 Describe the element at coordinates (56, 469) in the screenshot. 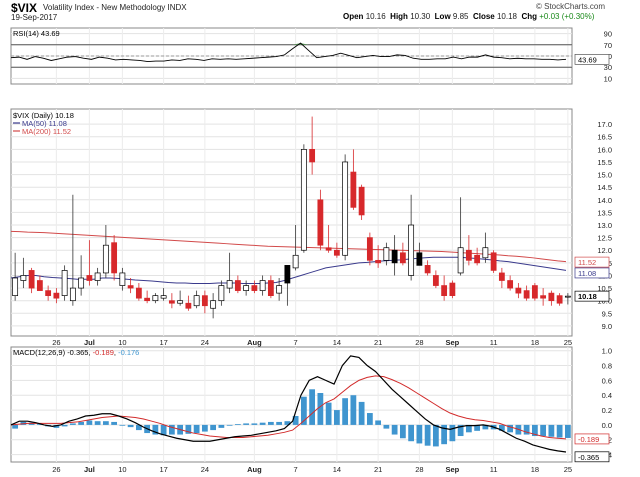

I see `macd-x-tick-label: 26` at that location.